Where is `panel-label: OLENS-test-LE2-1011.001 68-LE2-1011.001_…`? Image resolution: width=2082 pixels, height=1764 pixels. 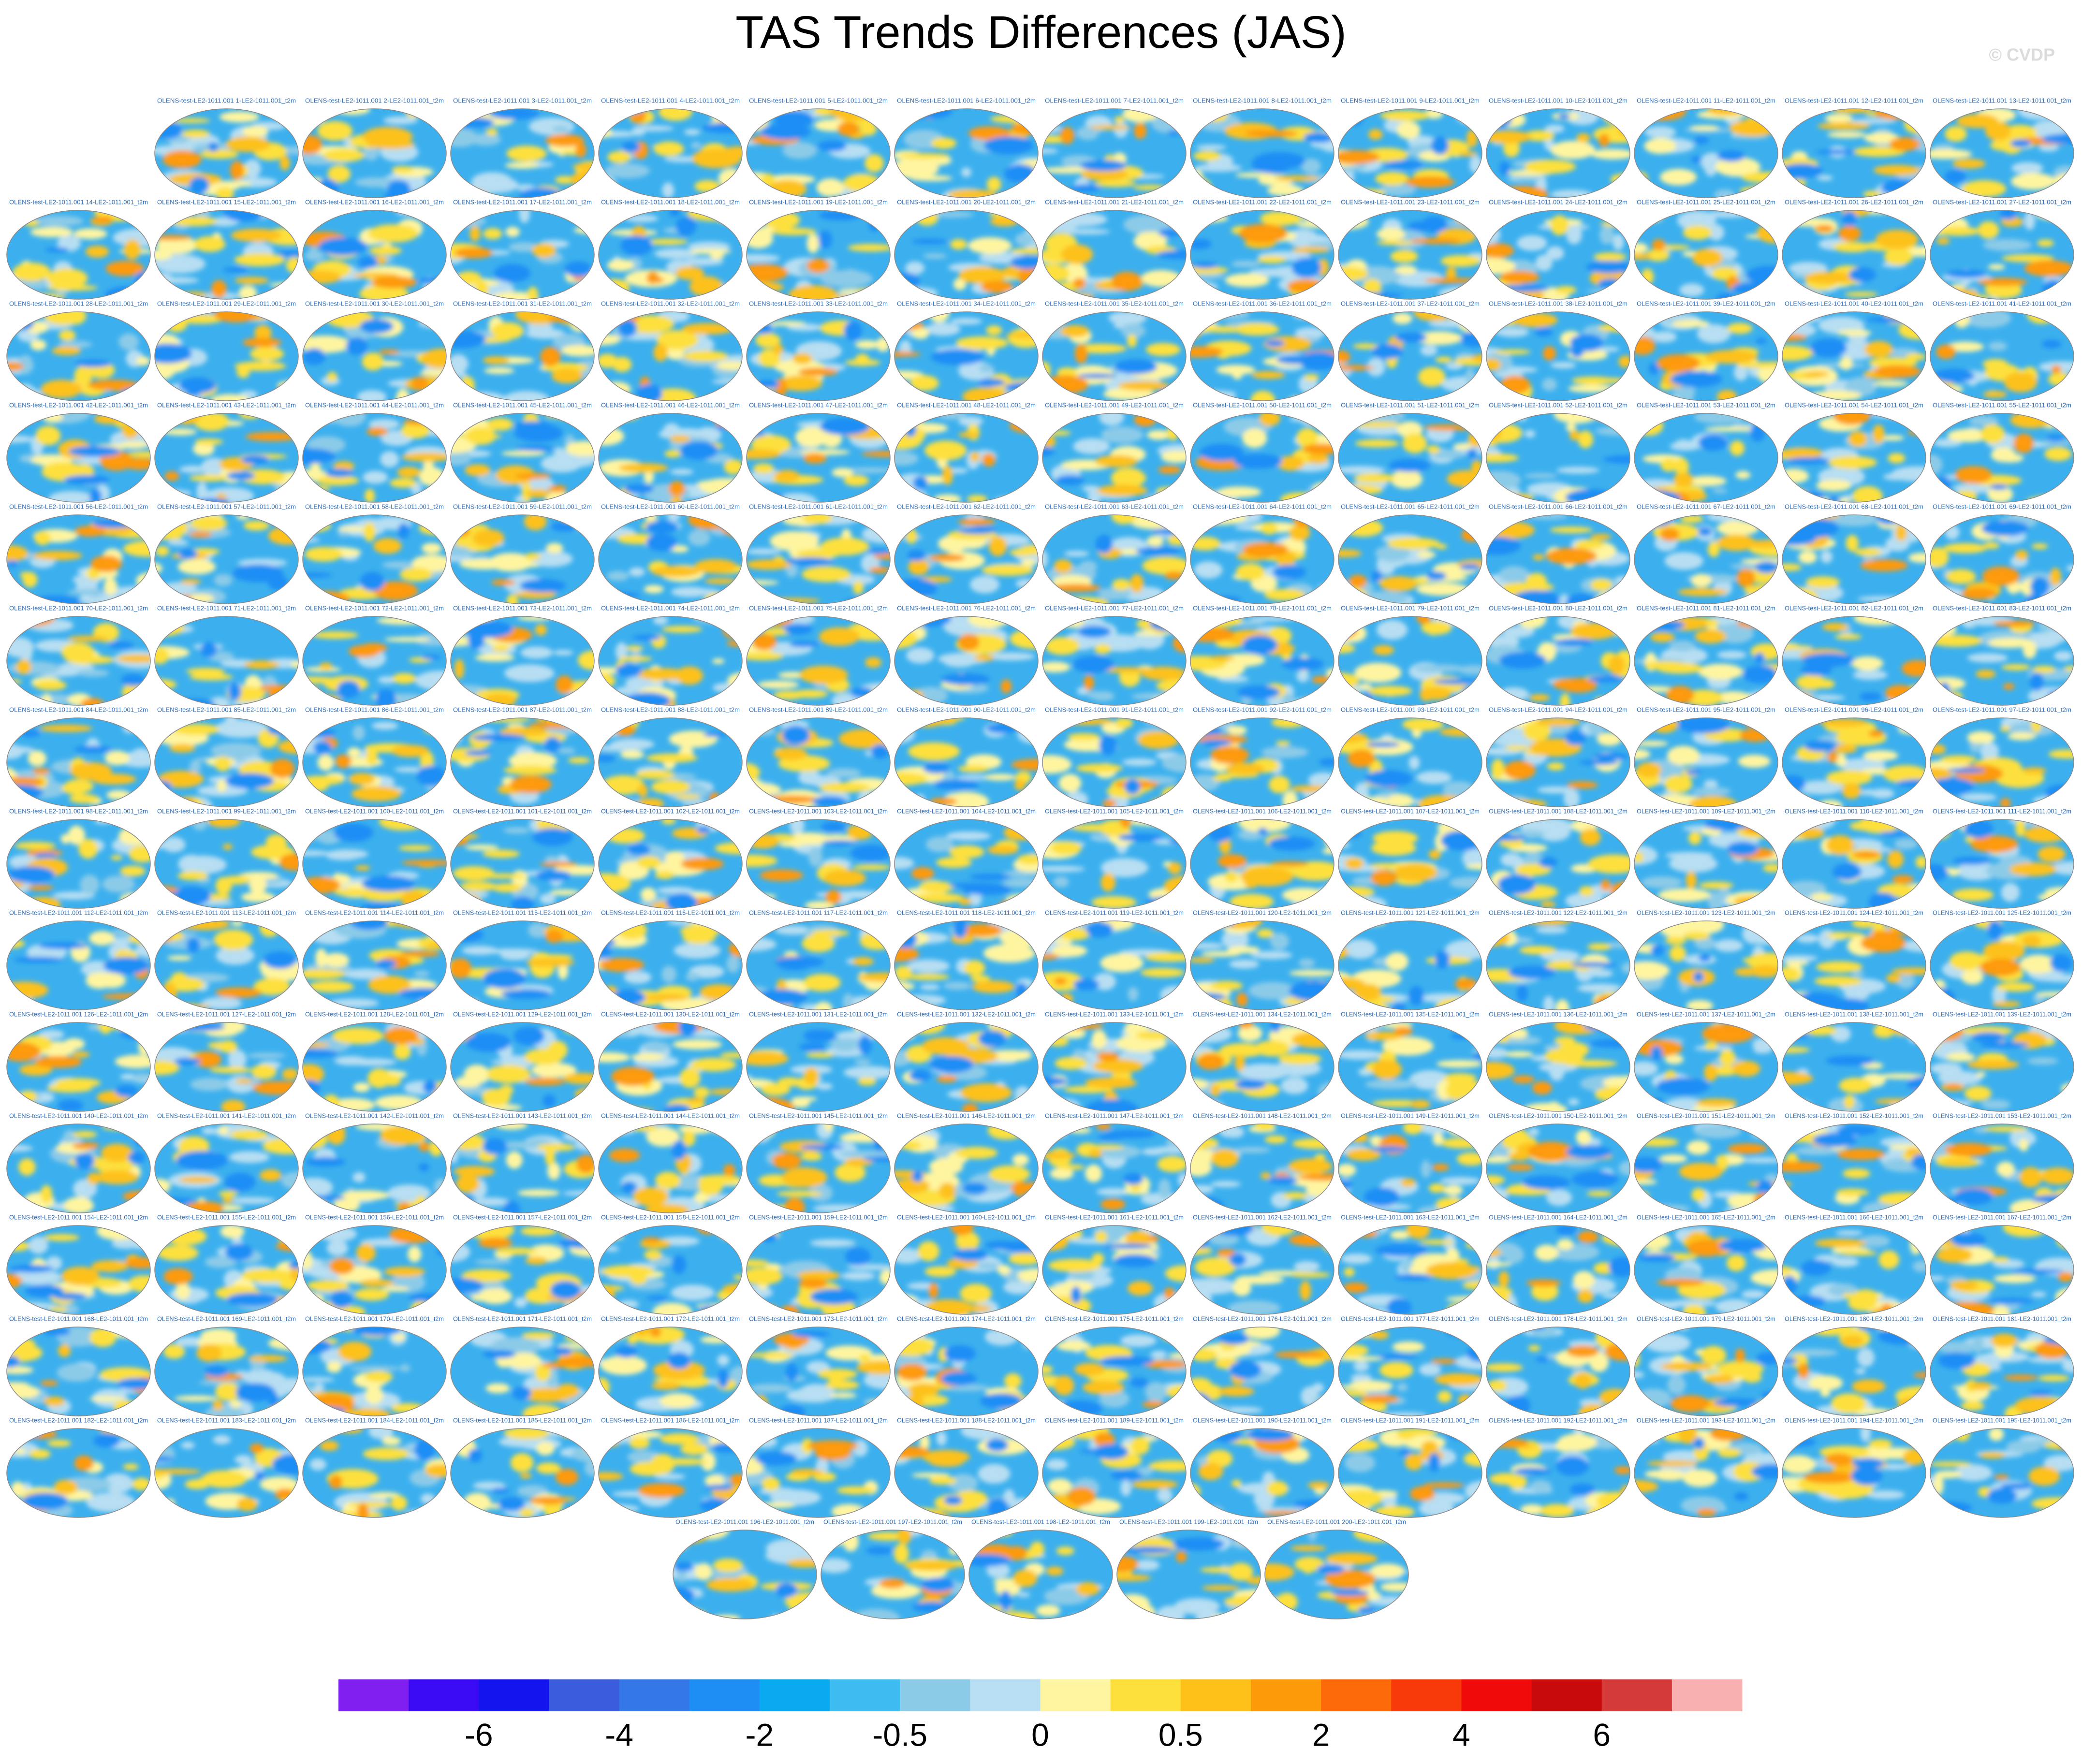
panel-label: OLENS-test-LE2-1011.001 68-LE2-1011.001_… is located at coordinates (1854, 506).